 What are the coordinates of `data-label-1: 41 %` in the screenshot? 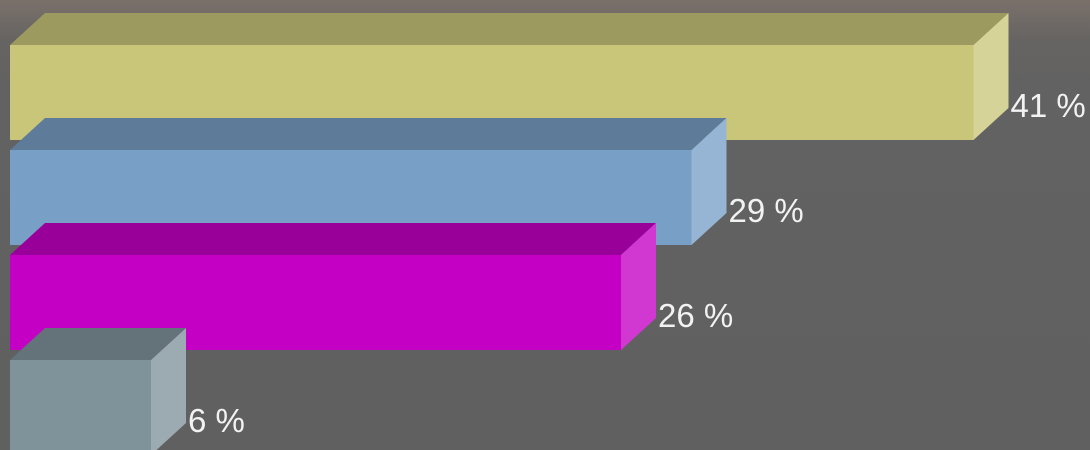 It's located at (1048, 105).